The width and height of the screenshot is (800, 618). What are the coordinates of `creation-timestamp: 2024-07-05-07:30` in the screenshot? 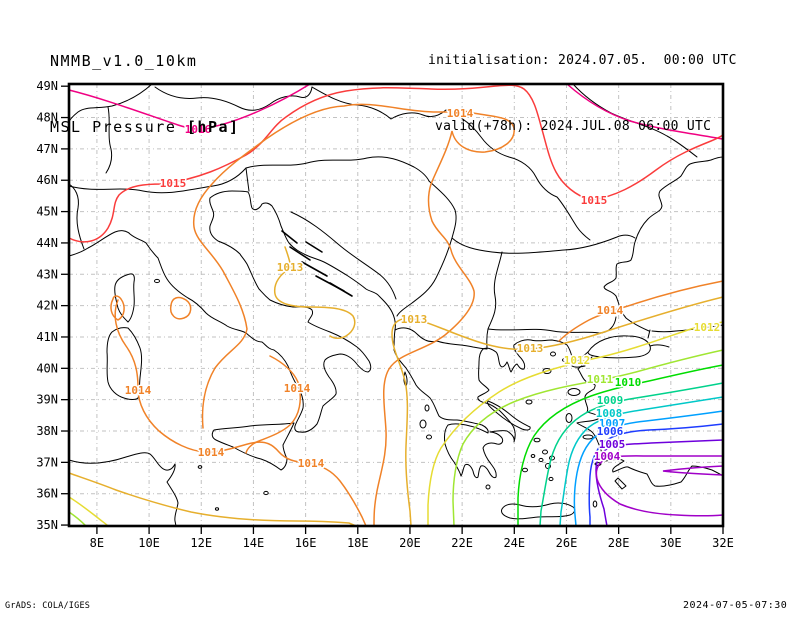 It's located at (735, 605).